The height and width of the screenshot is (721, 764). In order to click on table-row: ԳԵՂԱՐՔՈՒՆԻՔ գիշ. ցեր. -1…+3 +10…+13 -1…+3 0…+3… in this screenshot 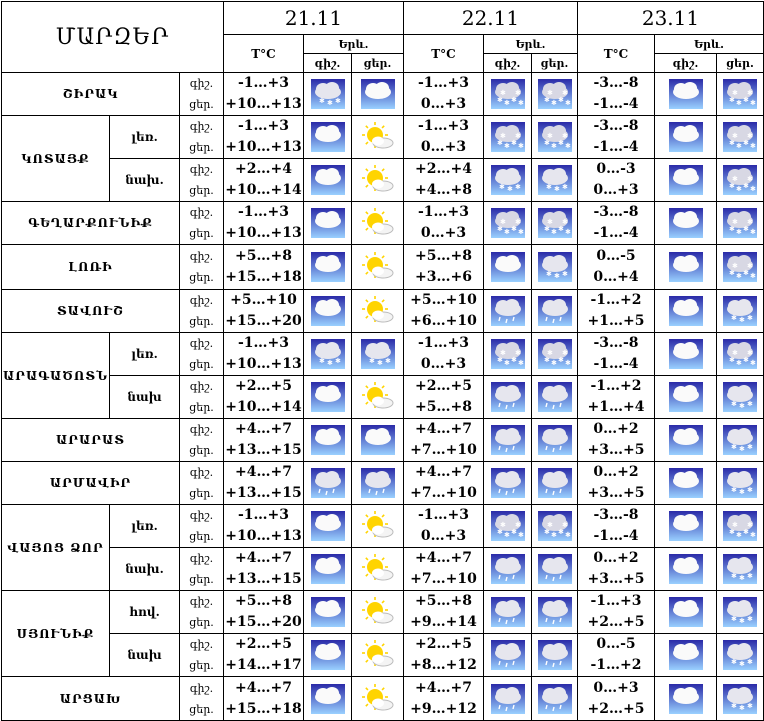, I will do `click(382, 223)`.